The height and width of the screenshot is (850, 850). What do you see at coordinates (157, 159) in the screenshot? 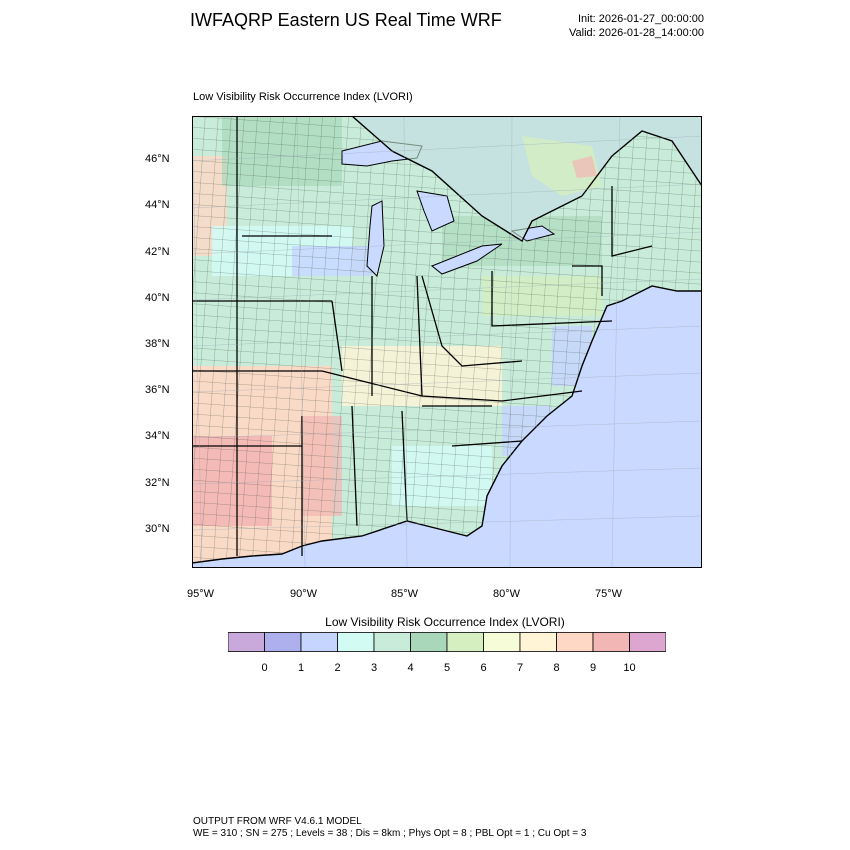
I see `lat-label: 46°N` at bounding box center [157, 159].